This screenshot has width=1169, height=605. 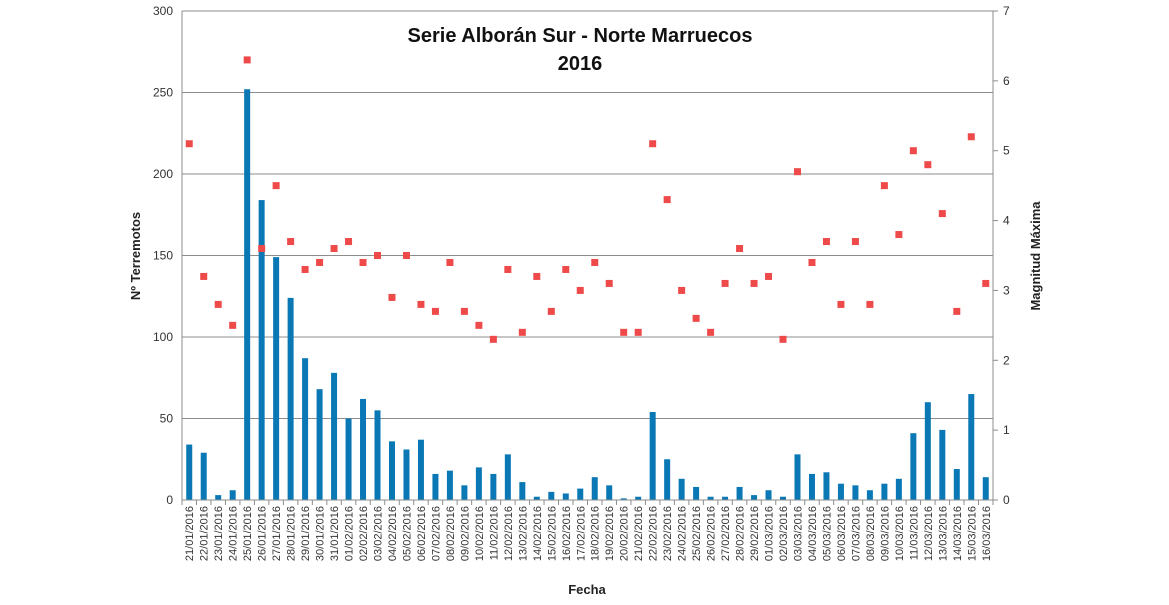 What do you see at coordinates (1006, 290) in the screenshot?
I see `y2-tick-label: 3` at bounding box center [1006, 290].